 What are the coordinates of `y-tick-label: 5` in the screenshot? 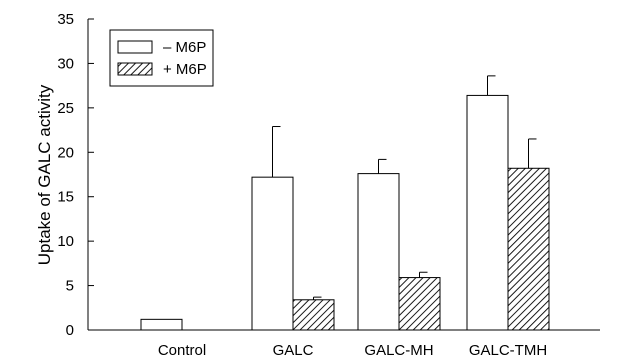 It's located at (70, 286).